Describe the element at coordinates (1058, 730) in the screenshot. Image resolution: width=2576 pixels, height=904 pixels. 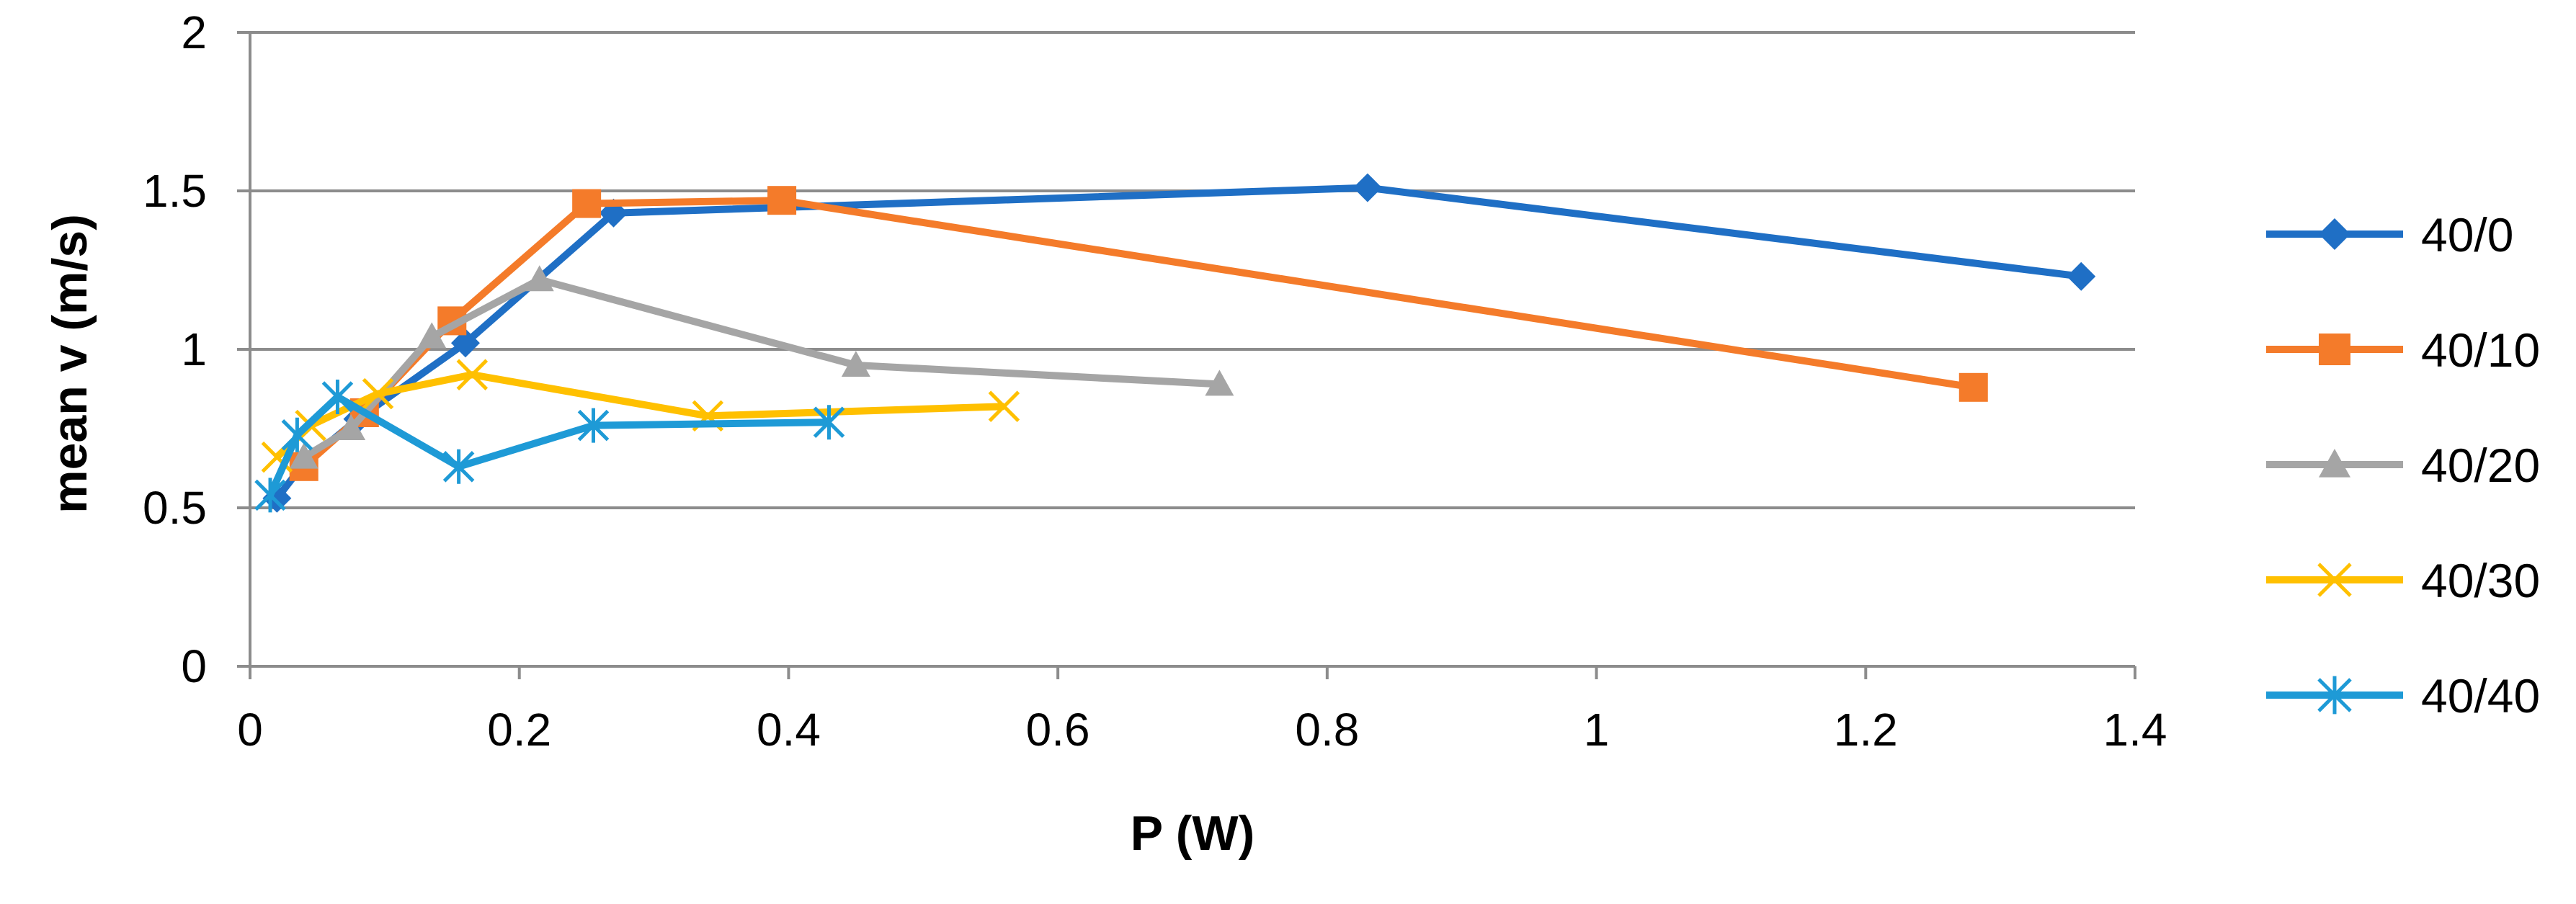
I see `x-tick-label: 0.6` at that location.